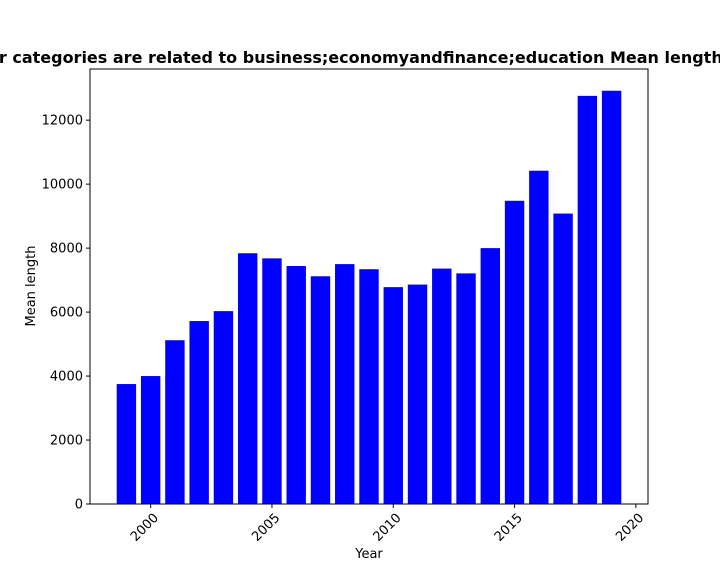 Image resolution: width=720 pixels, height=576 pixels. What do you see at coordinates (66, 249) in the screenshot?
I see `y-tick-label: 8000` at bounding box center [66, 249].